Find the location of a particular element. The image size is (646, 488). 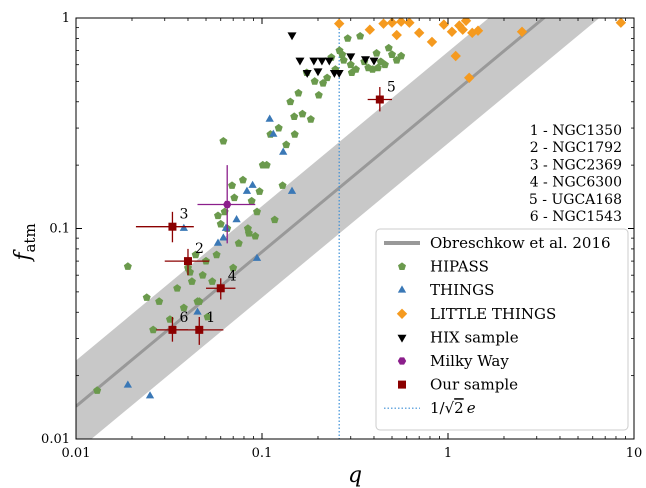

annotation-item: 2 - NGC1792 is located at coordinates (576, 148).